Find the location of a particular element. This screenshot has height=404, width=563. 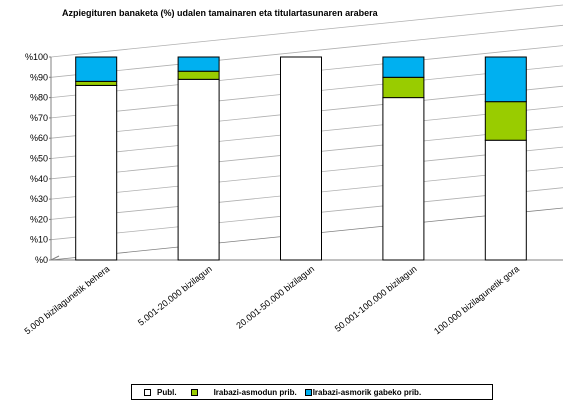

legend-item-irabazi-asmodun: Irabazi-asmodun prib. is located at coordinates (244, 392).